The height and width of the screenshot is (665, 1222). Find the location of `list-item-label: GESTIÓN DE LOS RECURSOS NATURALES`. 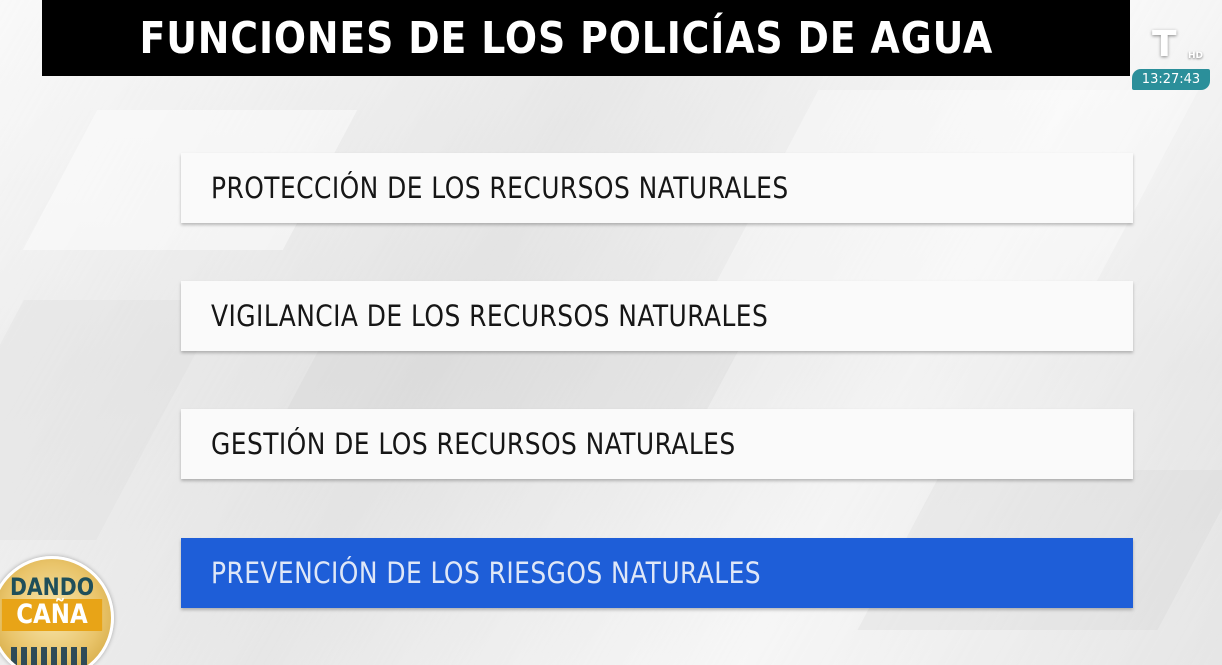

list-item-label: GESTIÓN DE LOS RECURSOS NATURALES is located at coordinates (473, 444).